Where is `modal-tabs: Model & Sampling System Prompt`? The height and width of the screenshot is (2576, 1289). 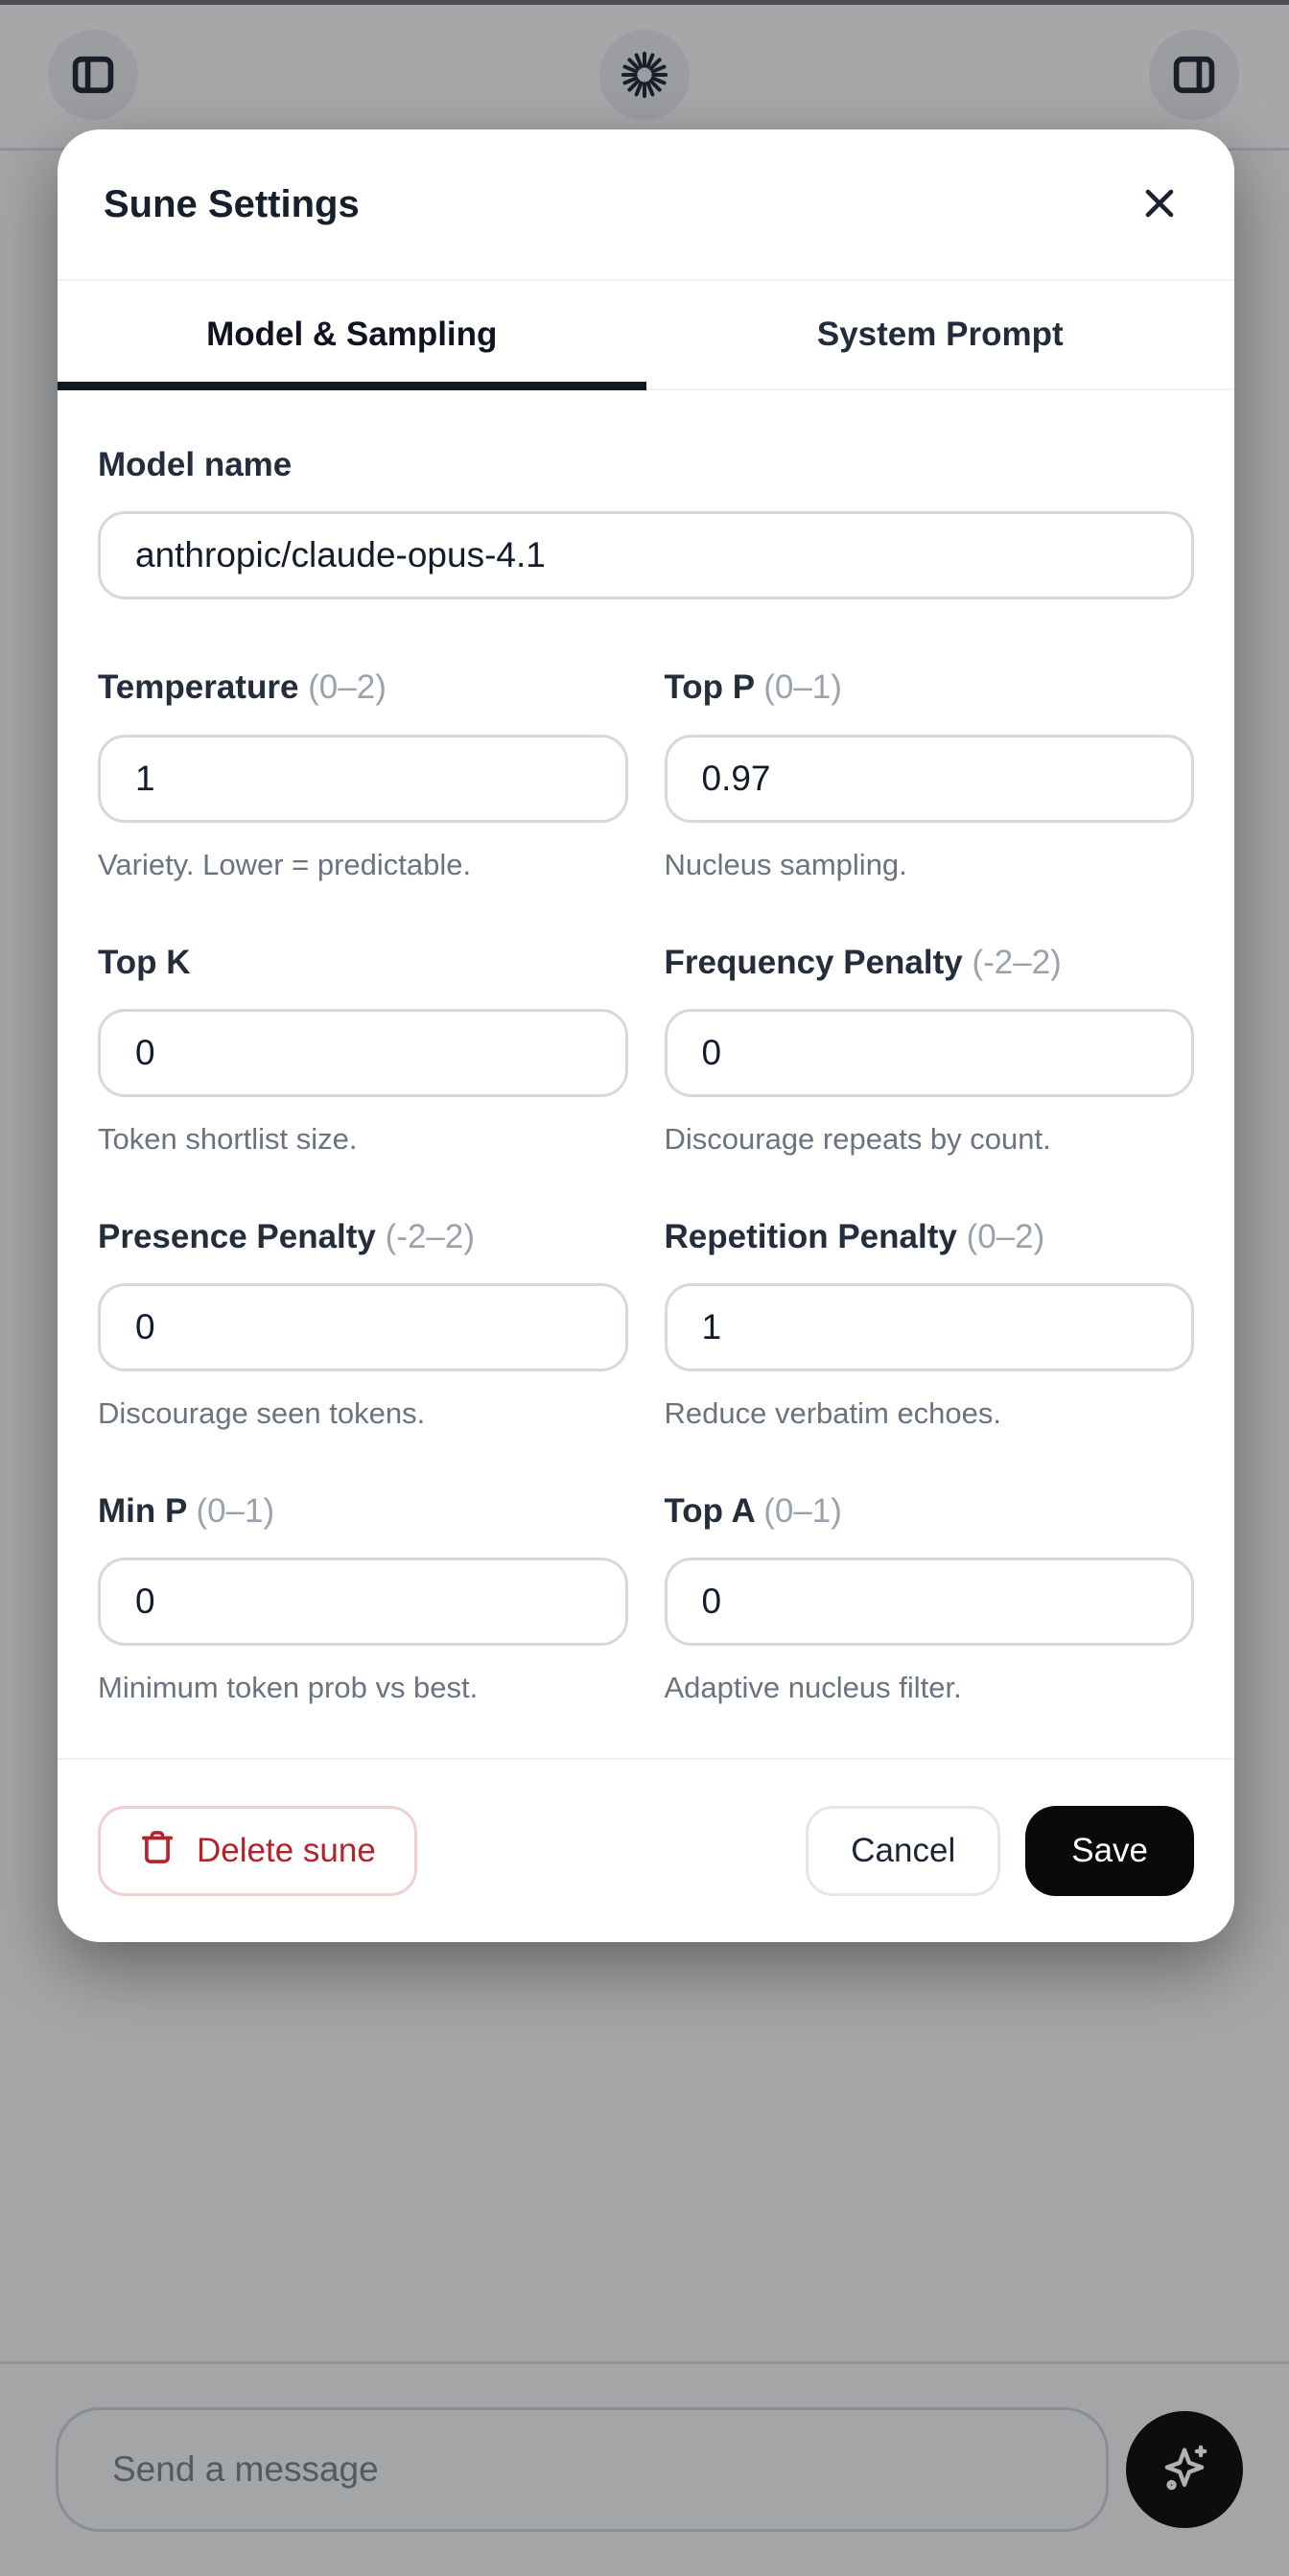 modal-tabs: Model & Sampling System Prompt is located at coordinates (646, 335).